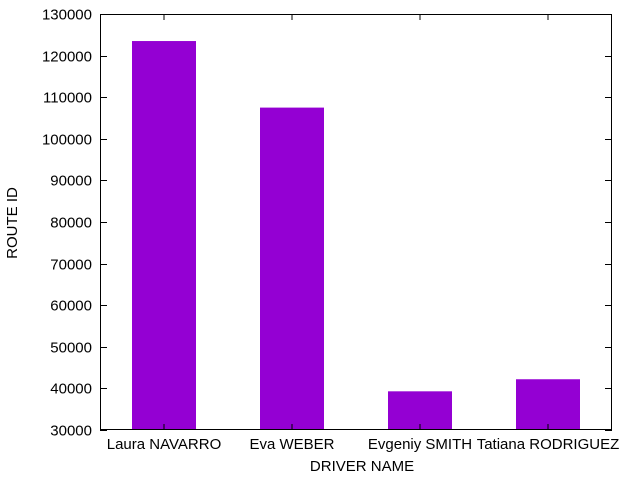 The width and height of the screenshot is (640, 485). I want to click on y-tick-label: 60000, so click(71, 306).